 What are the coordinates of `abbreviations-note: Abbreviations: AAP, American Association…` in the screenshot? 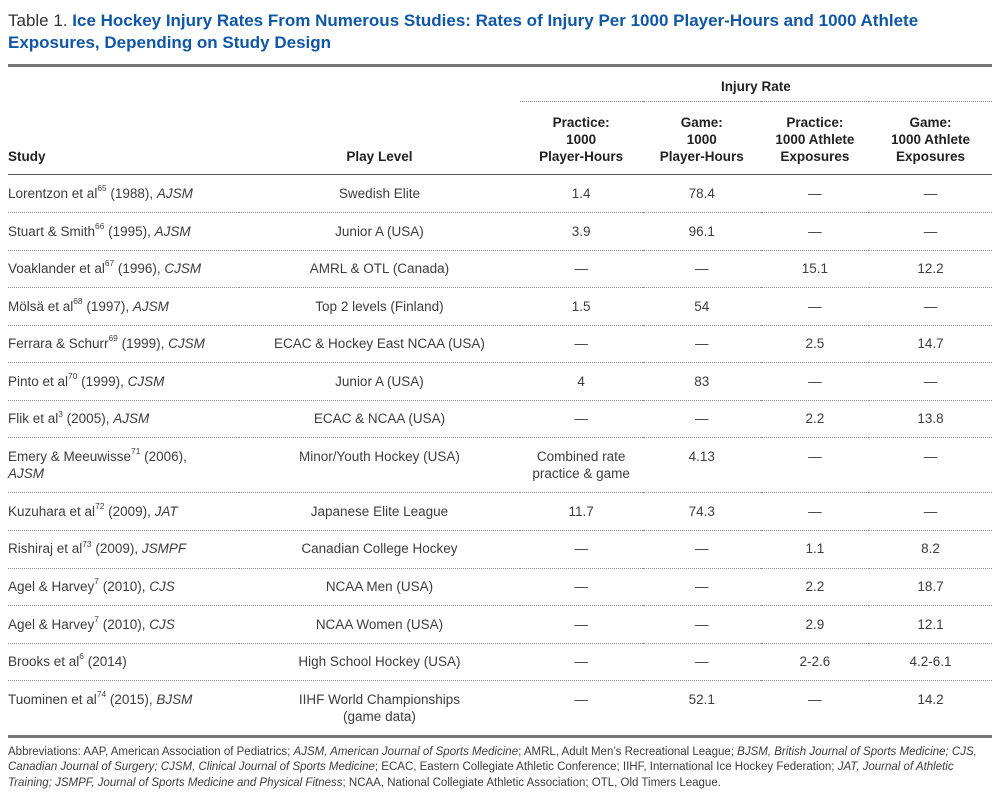 It's located at (500, 768).